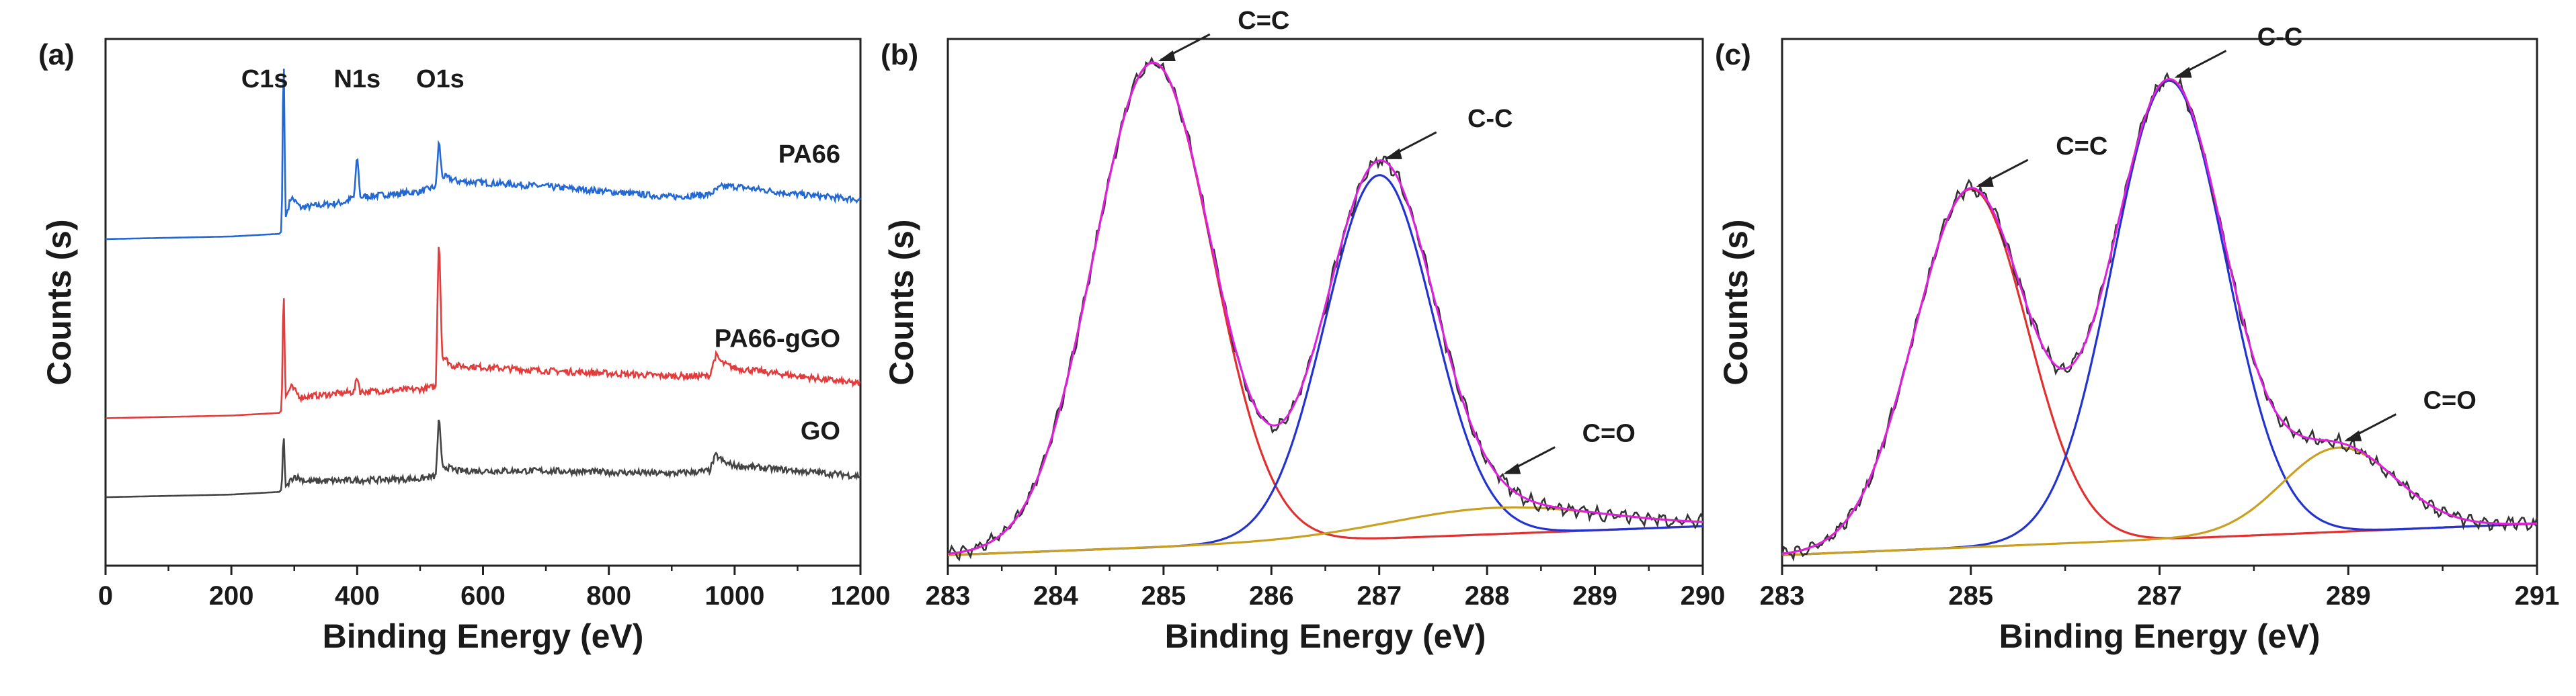  What do you see at coordinates (809, 154) in the screenshot?
I see `series-label: PA66` at bounding box center [809, 154].